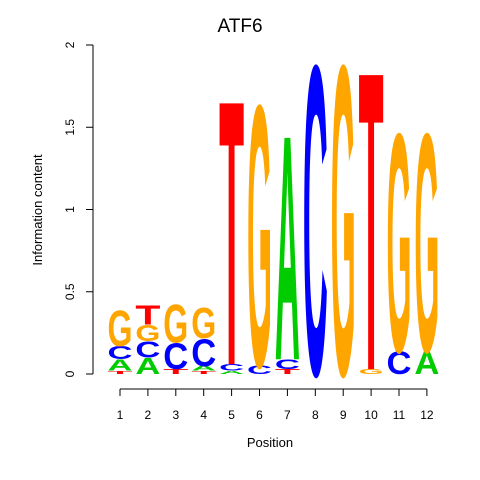 This screenshot has width=480, height=480. I want to click on y-tick-label: 2, so click(70, 44).